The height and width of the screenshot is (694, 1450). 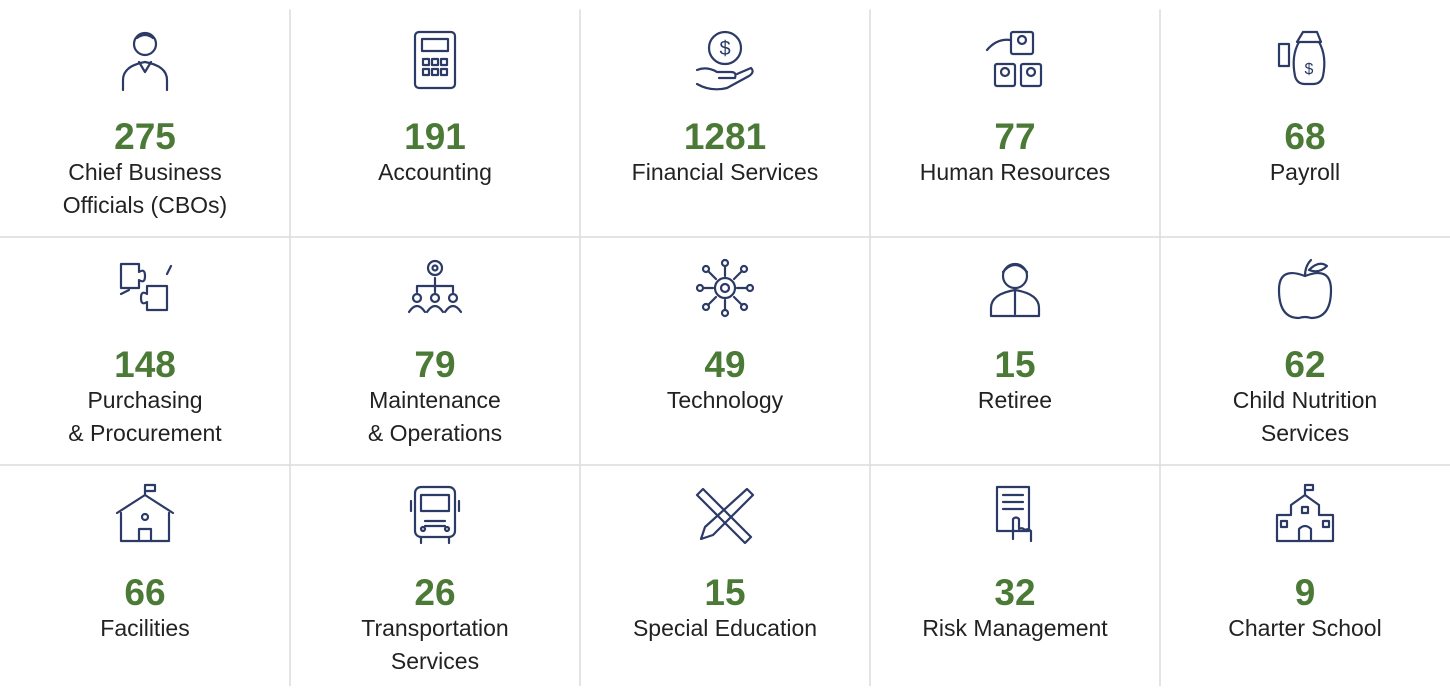 I want to click on stat-cell: 32 Risk Management, so click(x=1015, y=580).